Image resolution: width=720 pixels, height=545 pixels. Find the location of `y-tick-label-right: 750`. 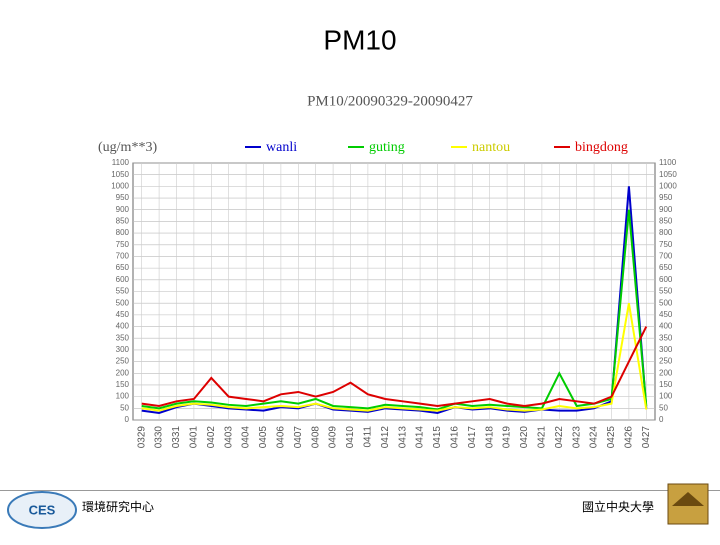

y-tick-label-right: 750 is located at coordinates (666, 244).